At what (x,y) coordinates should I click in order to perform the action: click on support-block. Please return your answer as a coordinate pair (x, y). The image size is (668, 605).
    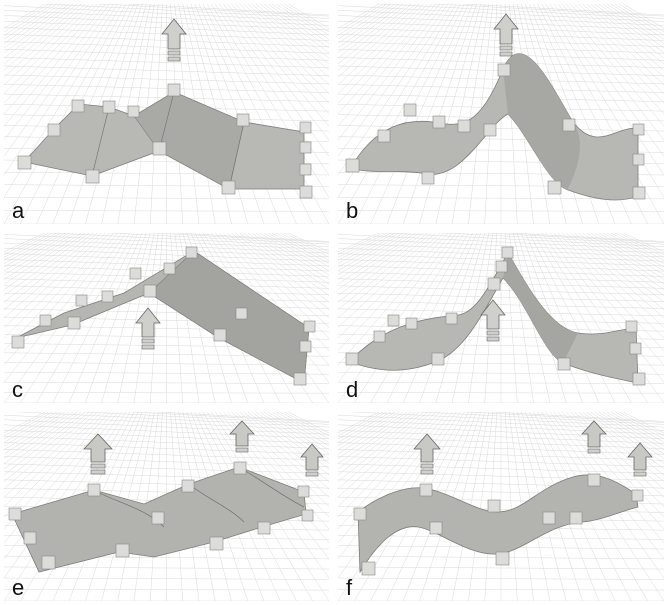
    Looking at the image, I should click on (165, 141).